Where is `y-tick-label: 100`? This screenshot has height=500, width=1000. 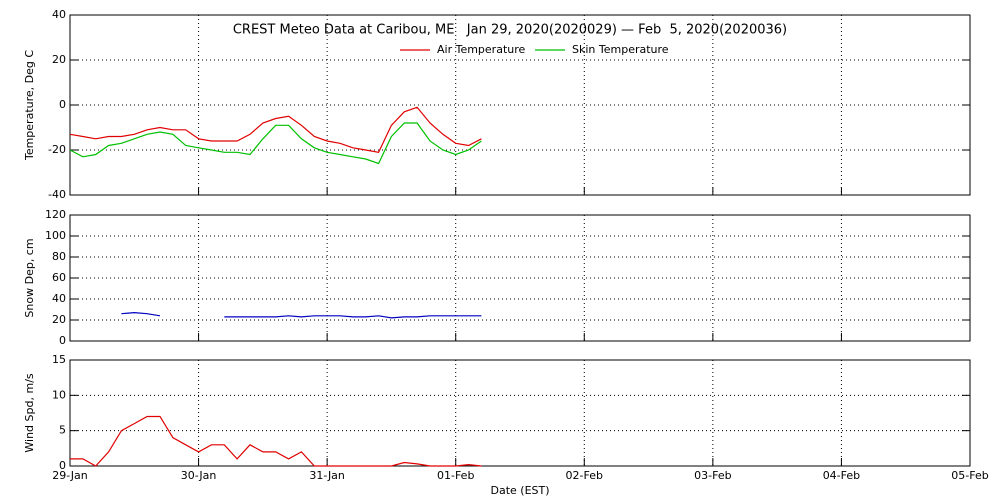
y-tick-label: 100 is located at coordinates (55, 235).